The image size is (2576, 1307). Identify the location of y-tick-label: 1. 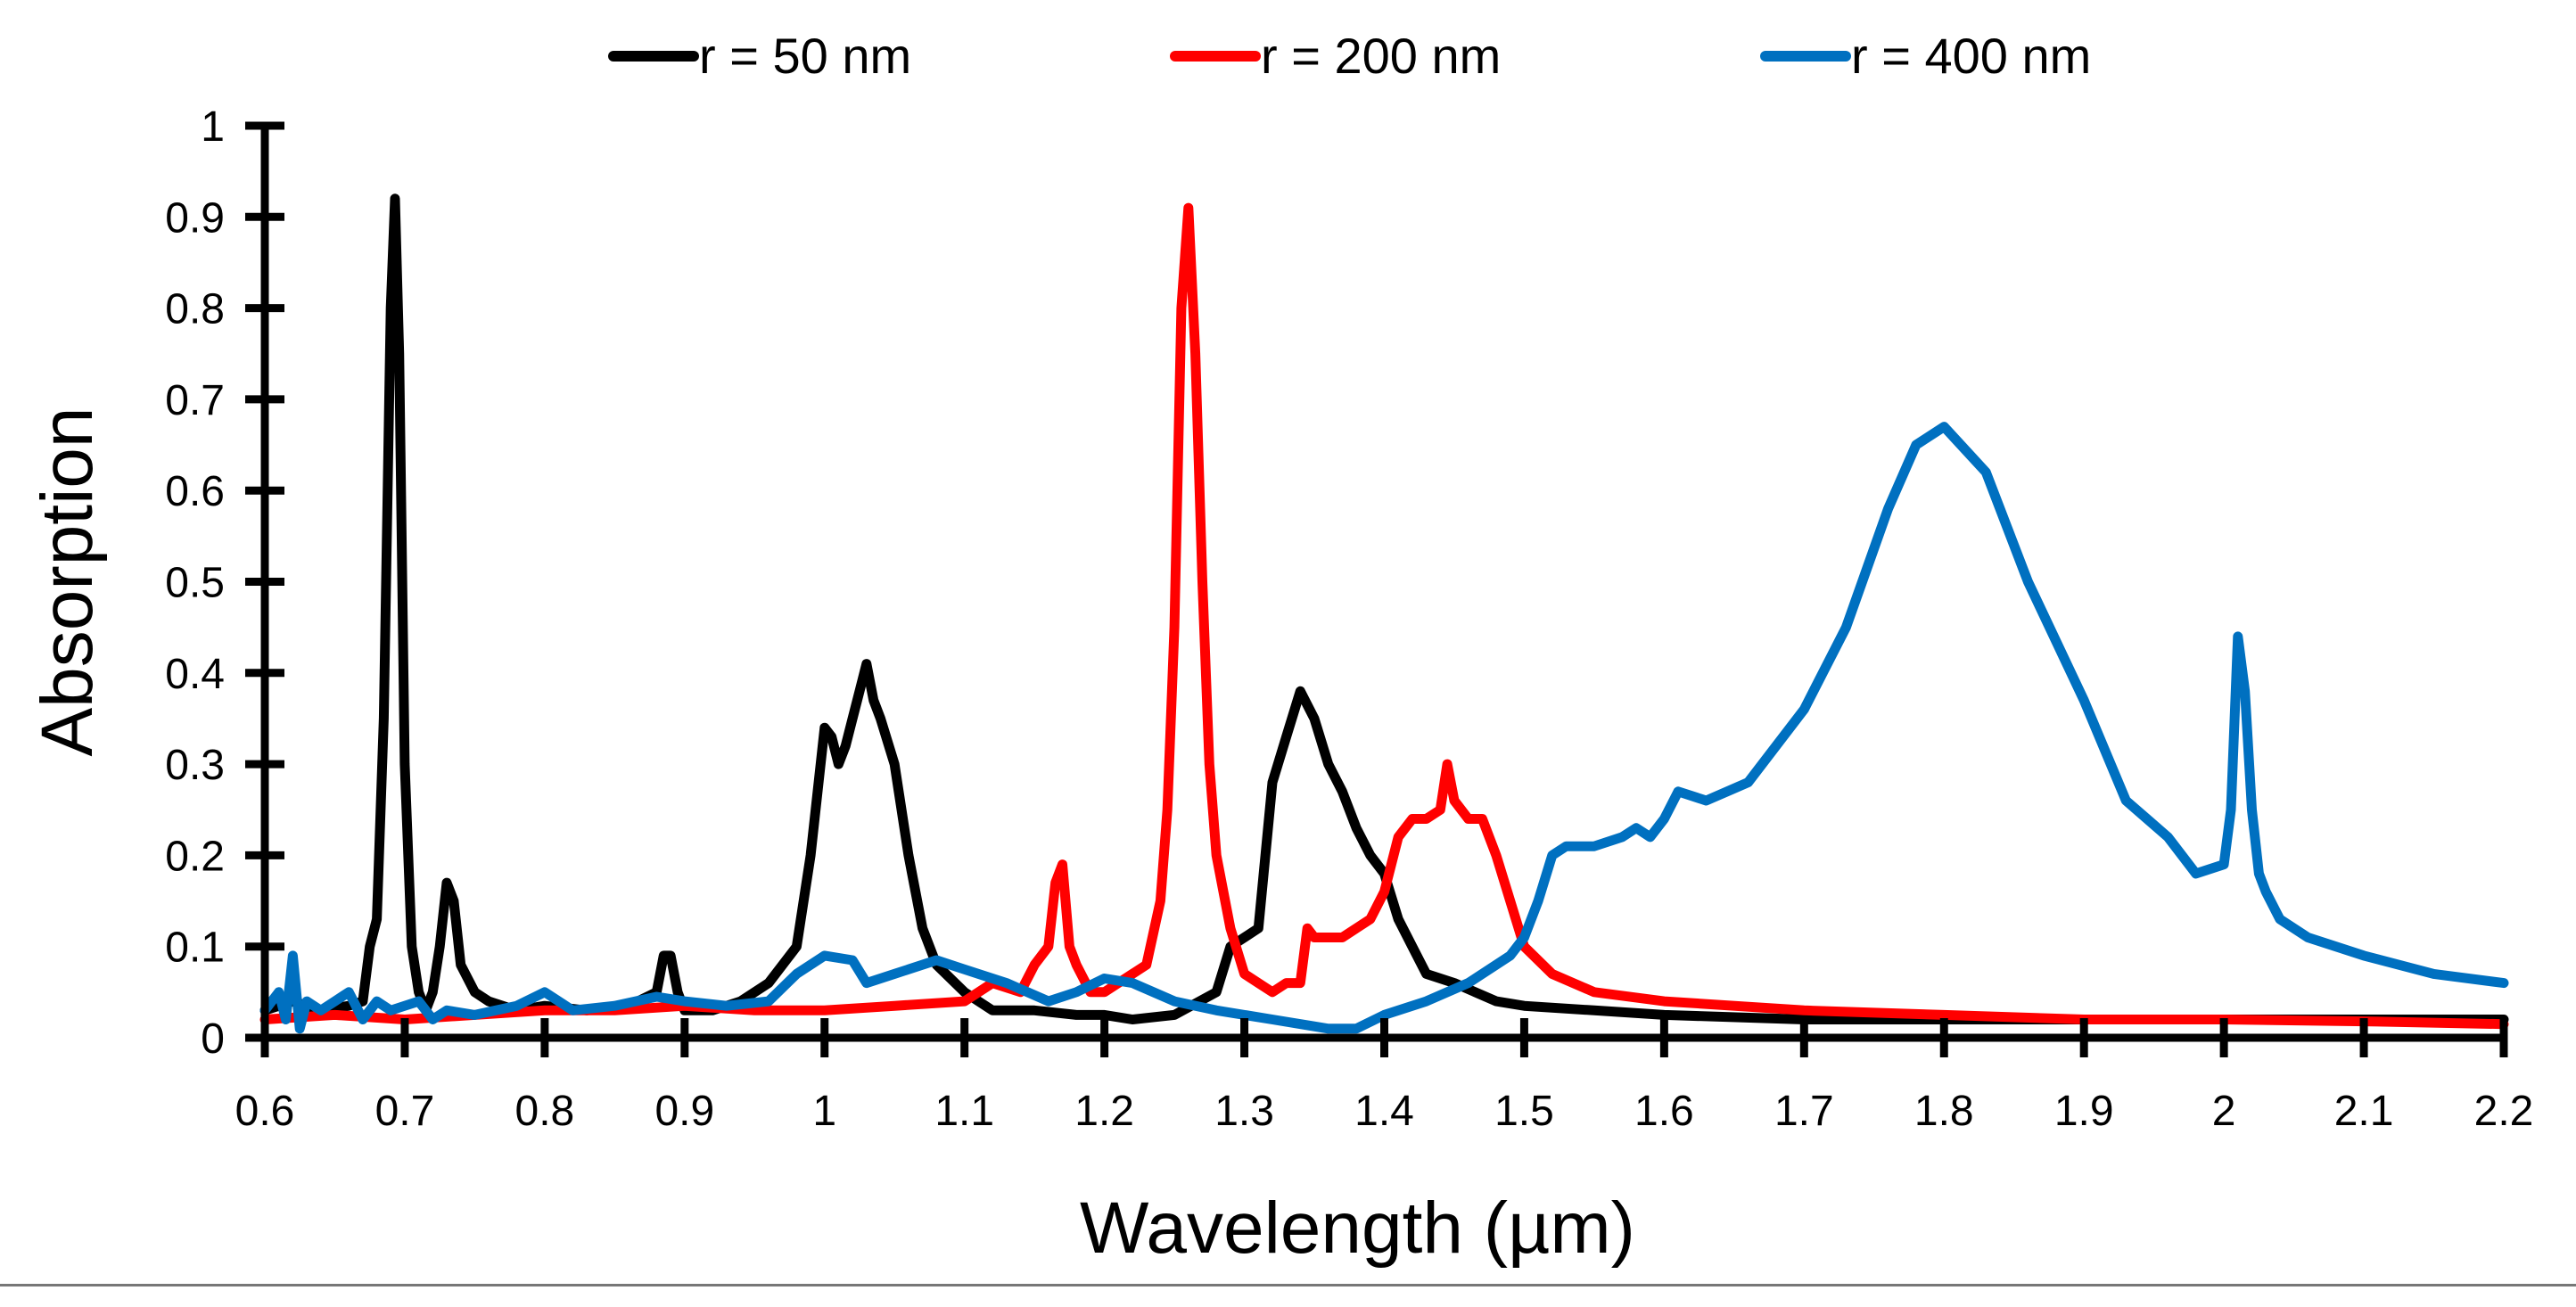
(213, 127).